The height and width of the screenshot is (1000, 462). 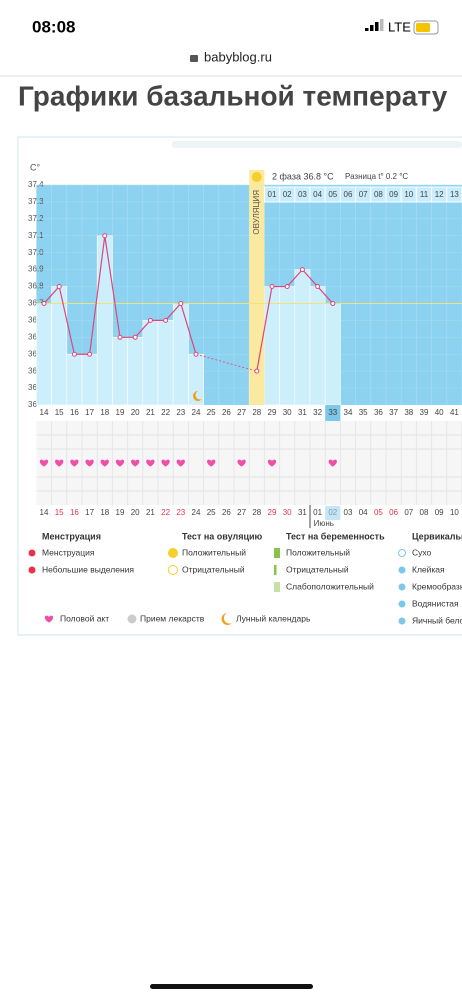 I want to click on date-label: 18, so click(x=104, y=512).